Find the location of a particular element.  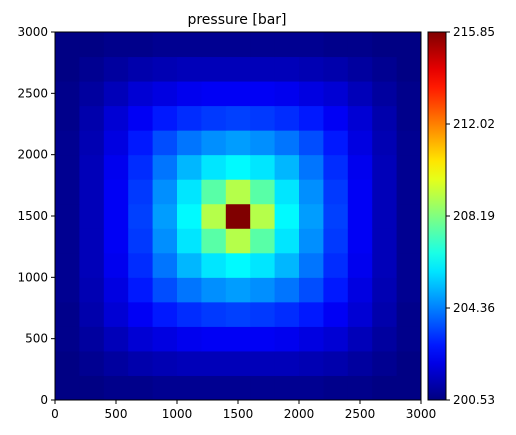

colorbar-tick-label: 200.53 is located at coordinates (474, 400).